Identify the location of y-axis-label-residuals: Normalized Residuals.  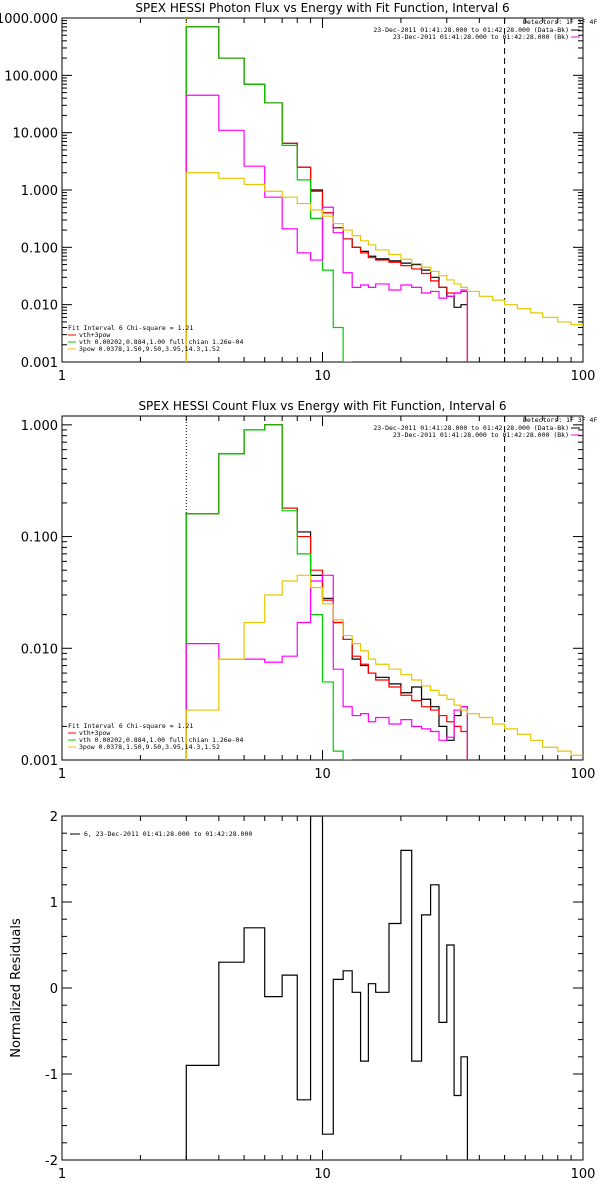
(16, 988).